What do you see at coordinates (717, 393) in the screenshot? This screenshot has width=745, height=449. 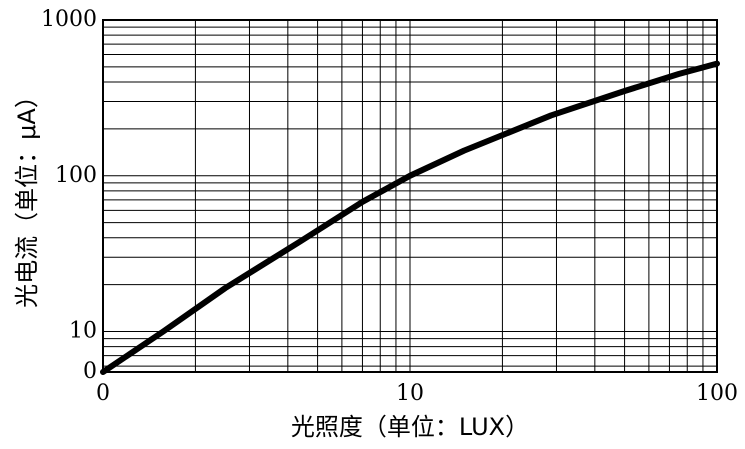 I see `x-tick-label: 100` at bounding box center [717, 393].